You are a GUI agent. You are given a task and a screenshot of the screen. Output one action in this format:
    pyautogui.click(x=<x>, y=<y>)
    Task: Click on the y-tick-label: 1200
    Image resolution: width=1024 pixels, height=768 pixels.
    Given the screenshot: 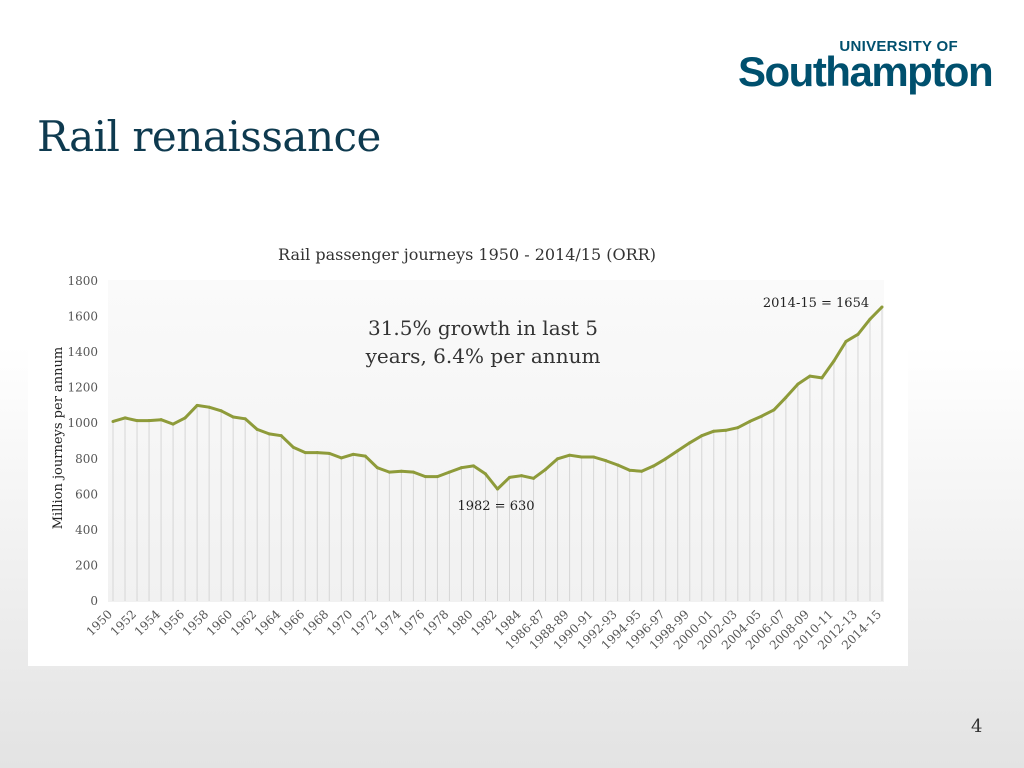 What is the action you would take?
    pyautogui.click(x=82, y=388)
    